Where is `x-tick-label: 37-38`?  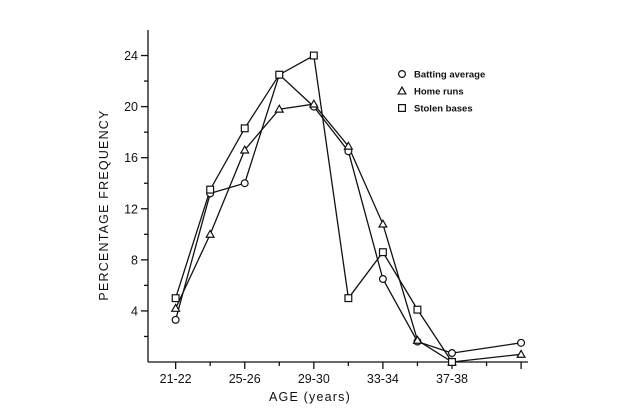 x-tick-label: 37-38 is located at coordinates (452, 379).